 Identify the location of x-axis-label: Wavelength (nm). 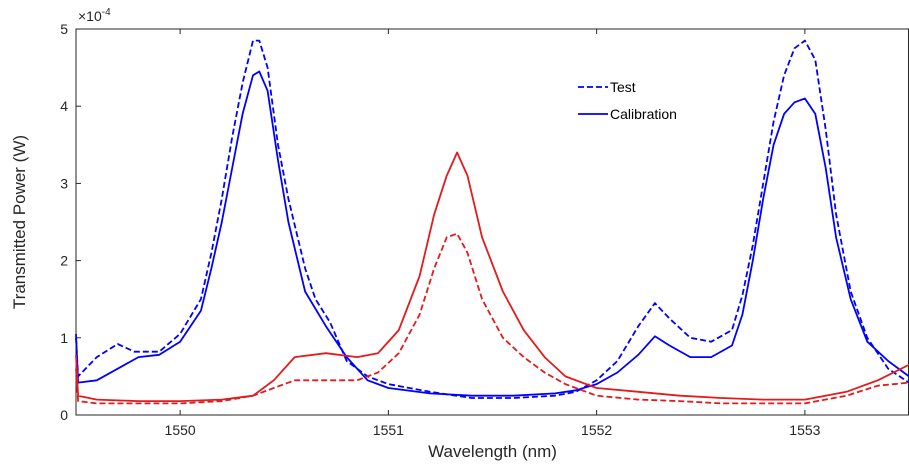
(492, 451).